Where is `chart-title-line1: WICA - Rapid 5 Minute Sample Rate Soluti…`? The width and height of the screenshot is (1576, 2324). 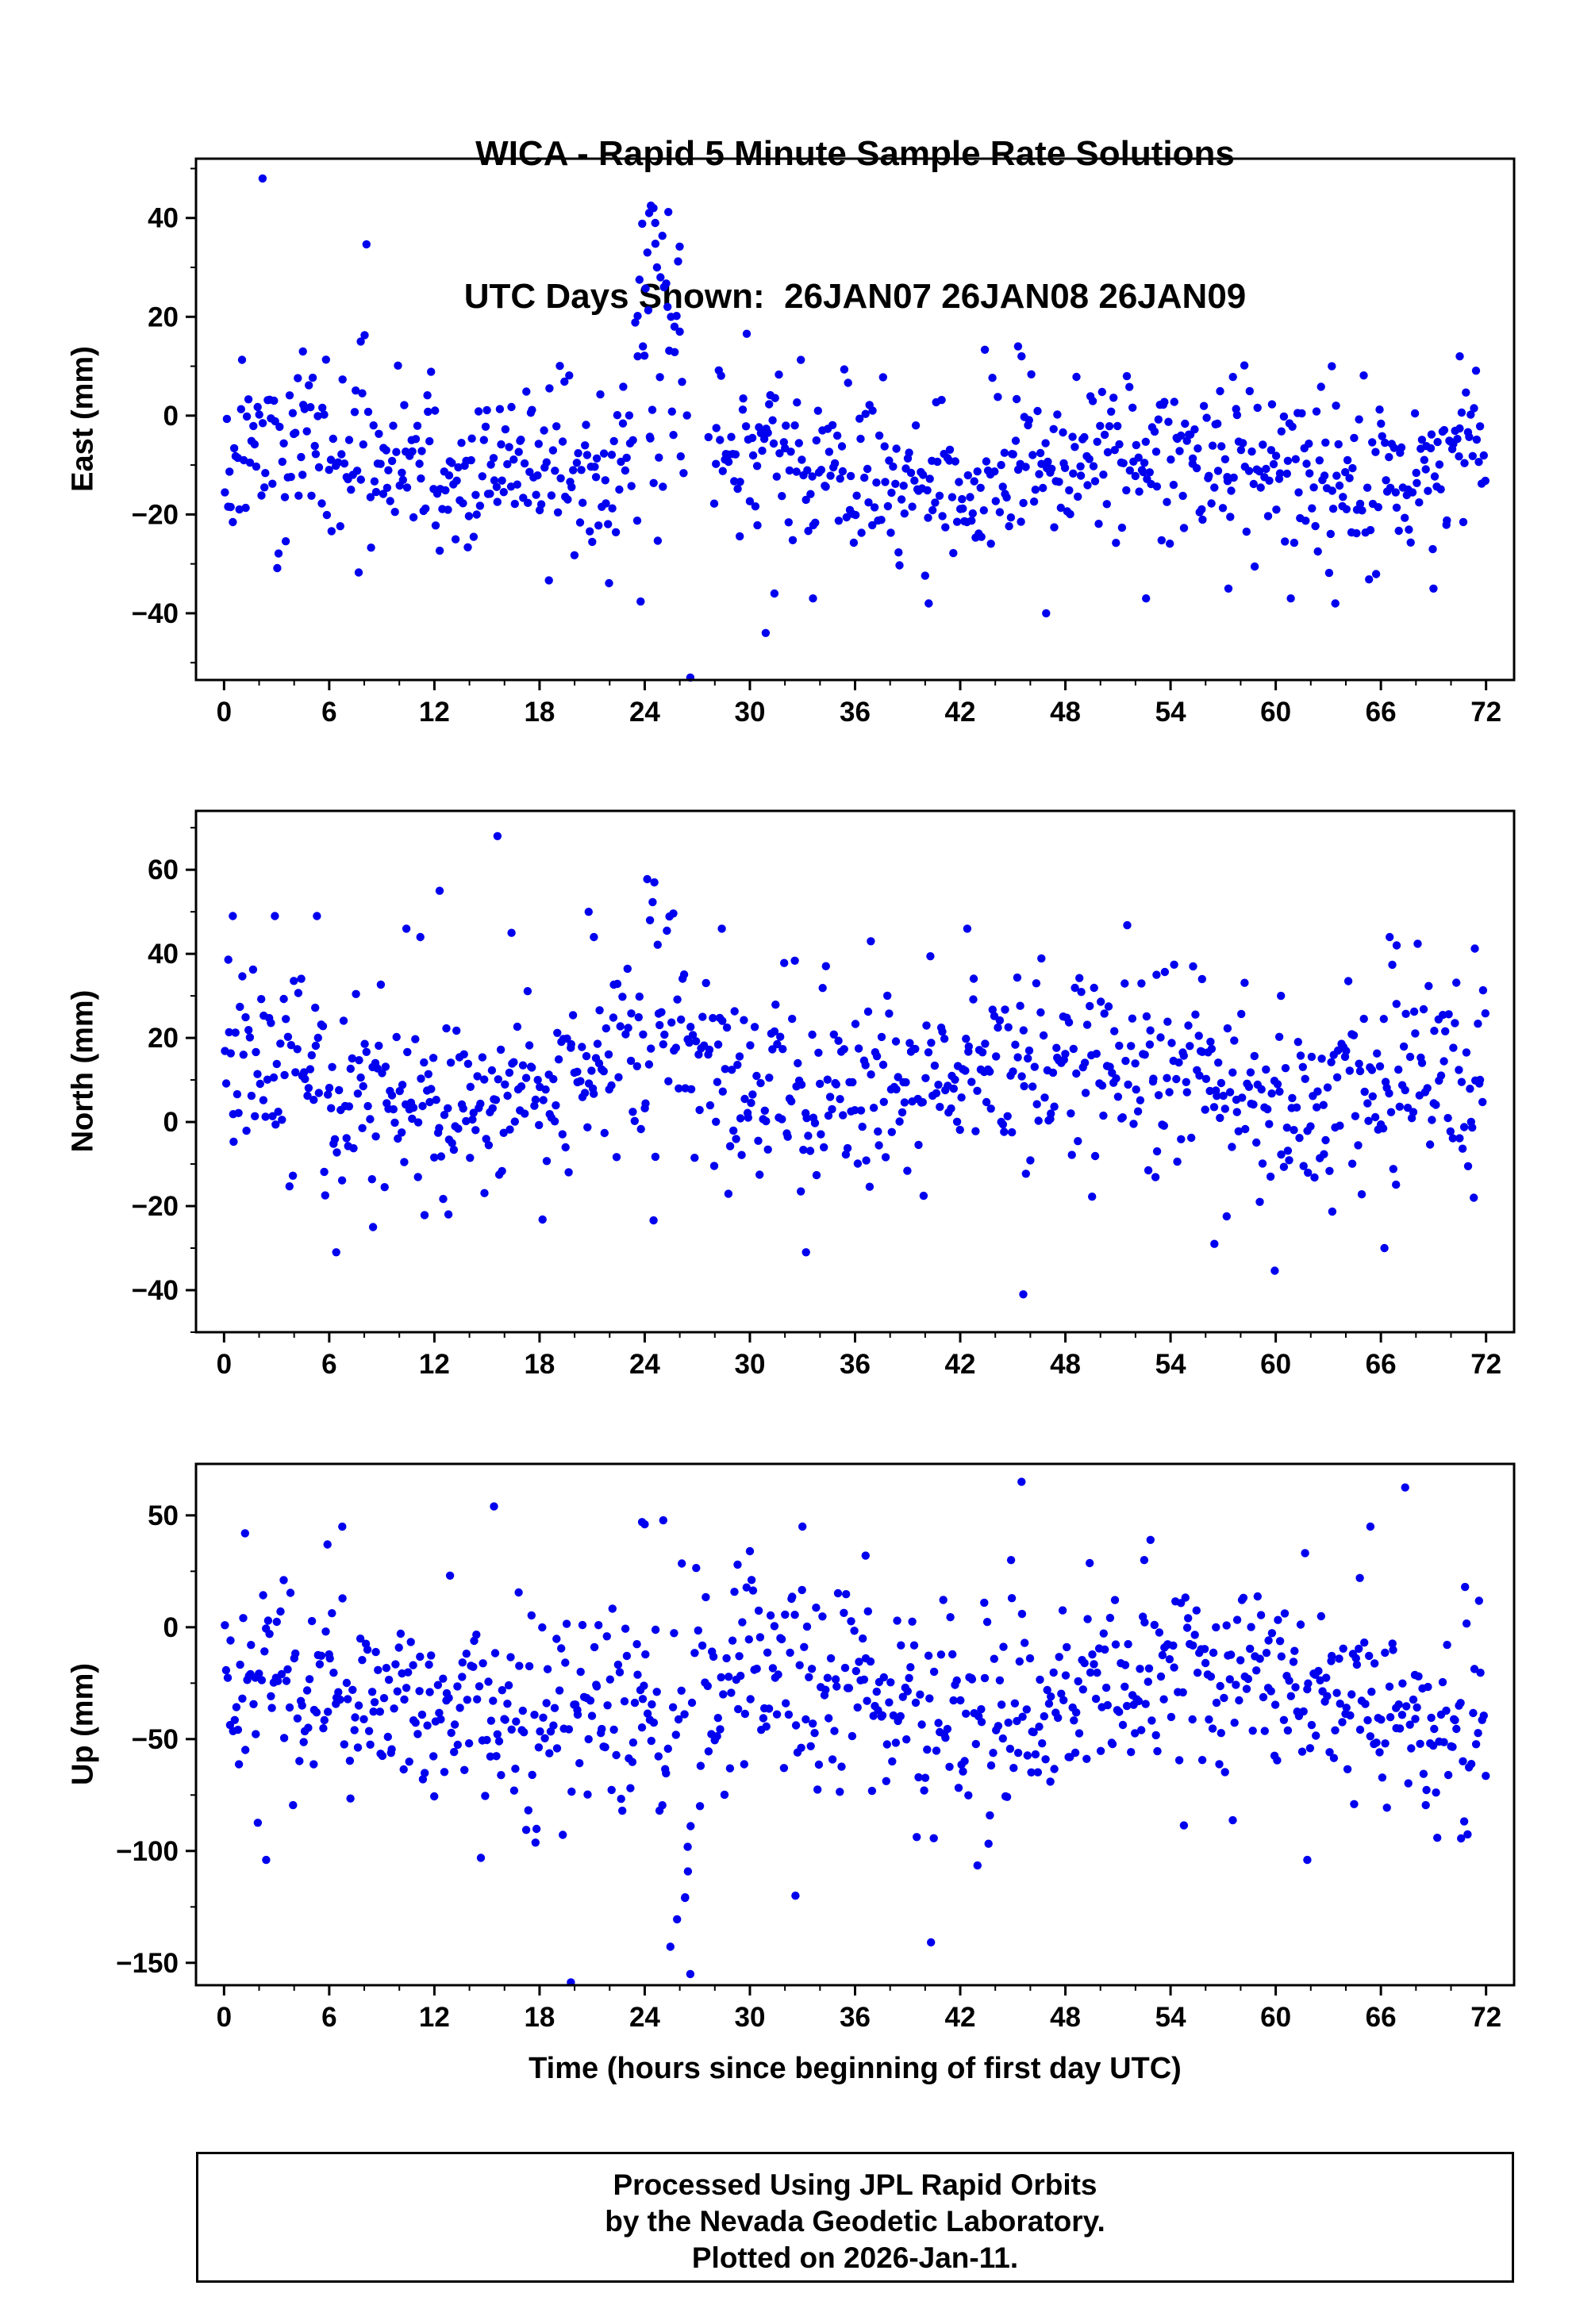 chart-title-line1: WICA - Rapid 5 Minute Sample Rate Soluti… is located at coordinates (855, 153).